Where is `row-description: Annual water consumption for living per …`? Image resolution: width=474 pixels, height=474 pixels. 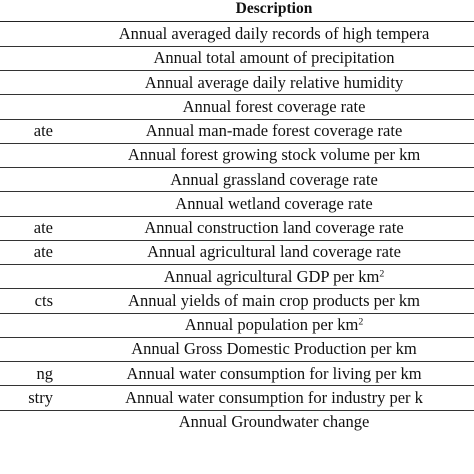
row-description: Annual water consumption for living per … is located at coordinates (273, 374).